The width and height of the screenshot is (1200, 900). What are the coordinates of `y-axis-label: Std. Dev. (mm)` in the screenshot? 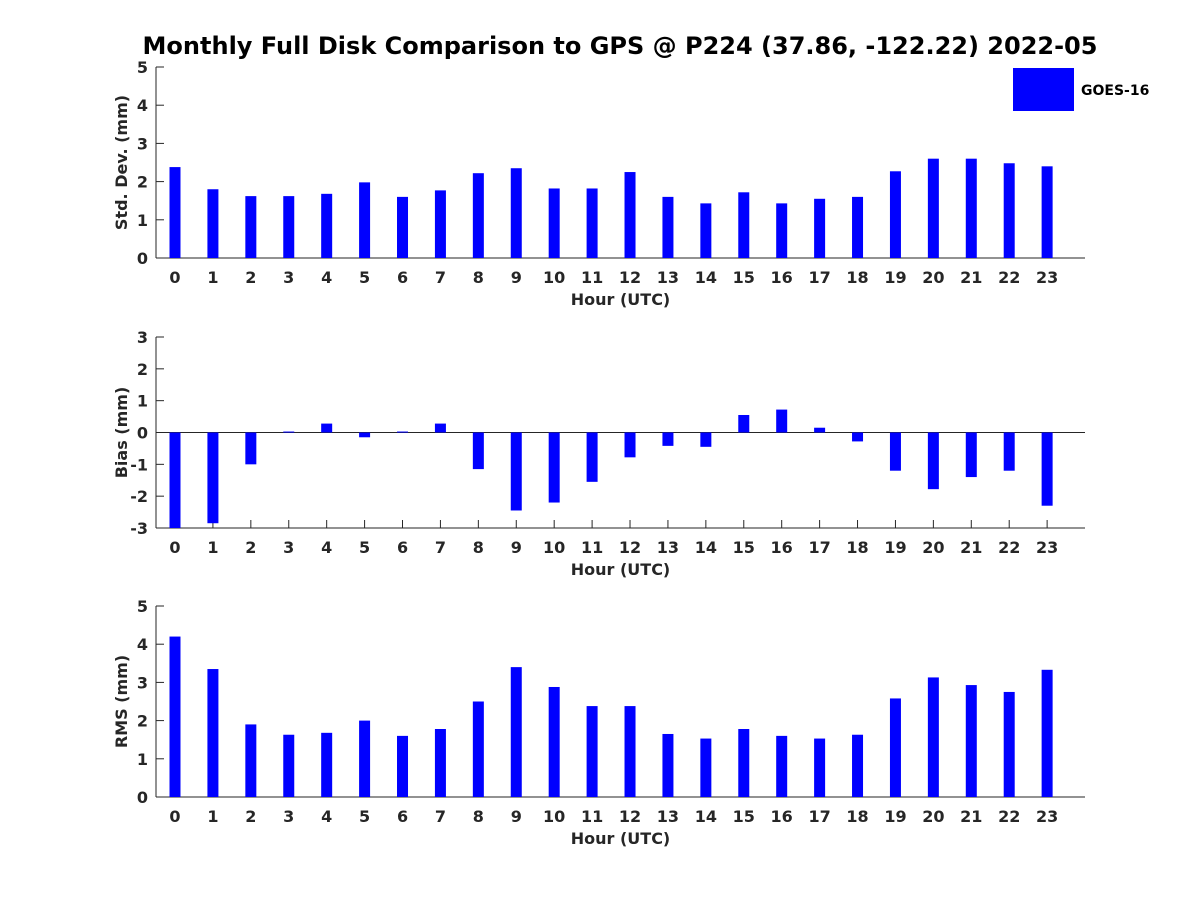 It's located at (121, 162).